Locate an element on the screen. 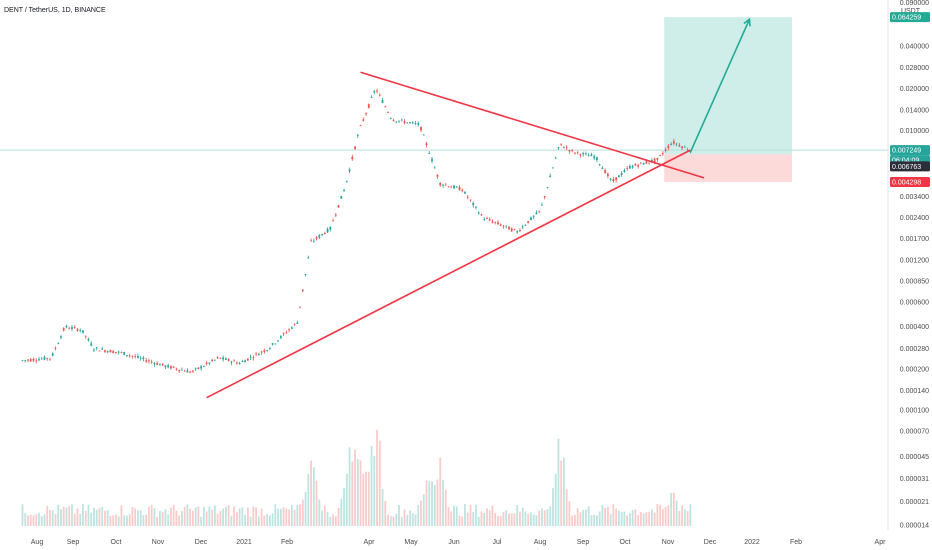 The width and height of the screenshot is (932, 550). time-tick-label: Sep is located at coordinates (583, 542).